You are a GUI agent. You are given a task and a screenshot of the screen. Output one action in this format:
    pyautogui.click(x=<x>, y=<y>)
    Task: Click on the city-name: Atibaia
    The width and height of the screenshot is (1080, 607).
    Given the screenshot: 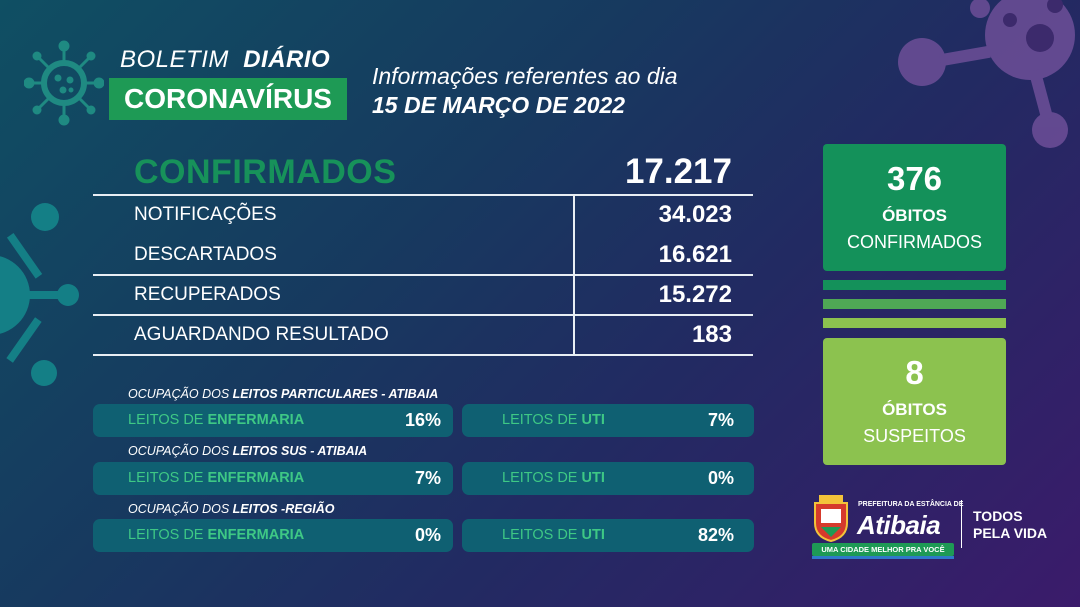 What is the action you would take?
    pyautogui.click(x=899, y=525)
    